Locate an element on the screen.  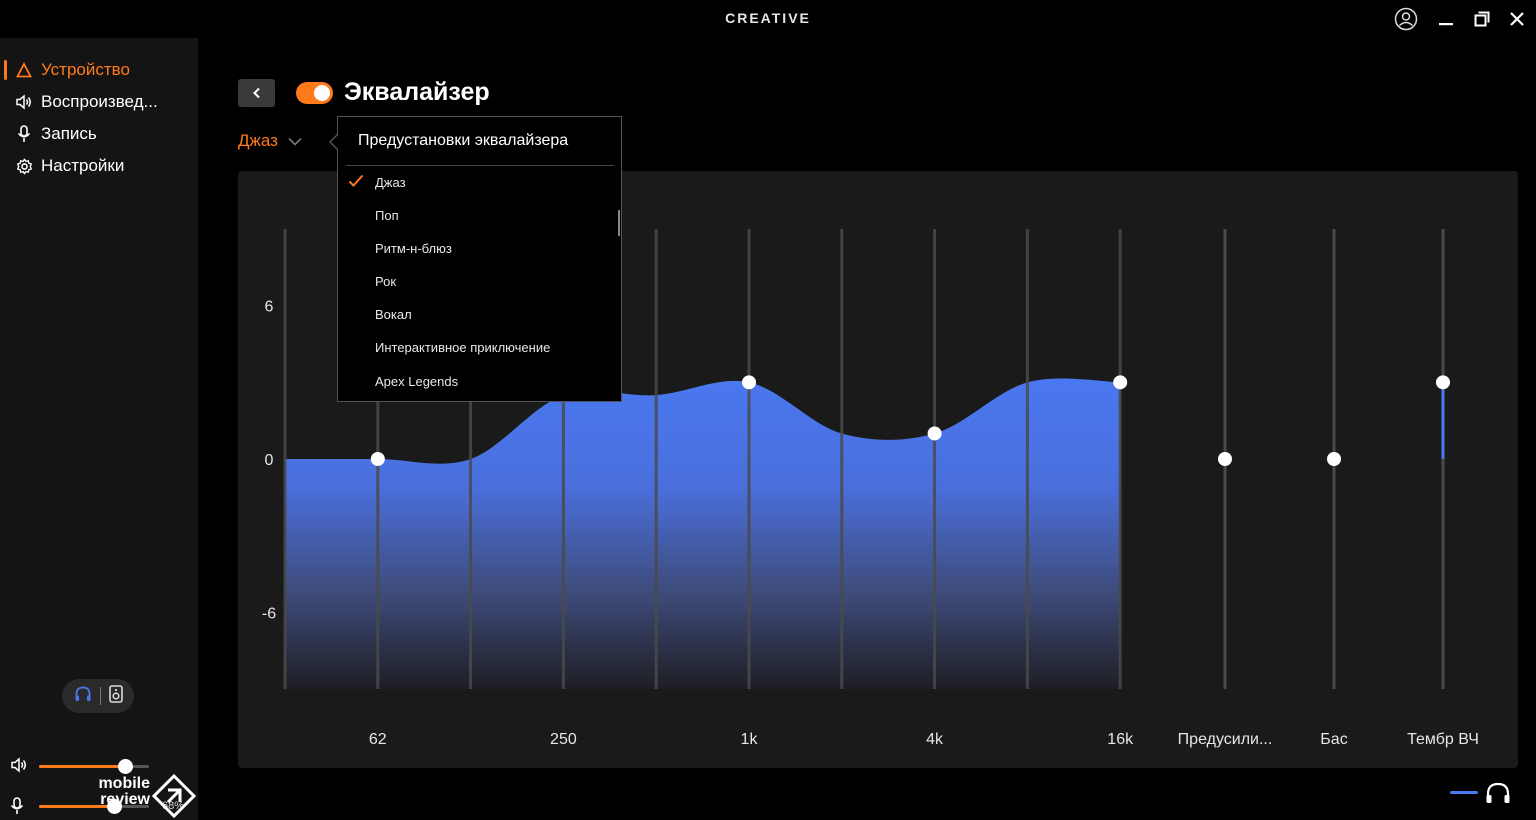
sidebar-item-device: Устройство is located at coordinates (99, 70).